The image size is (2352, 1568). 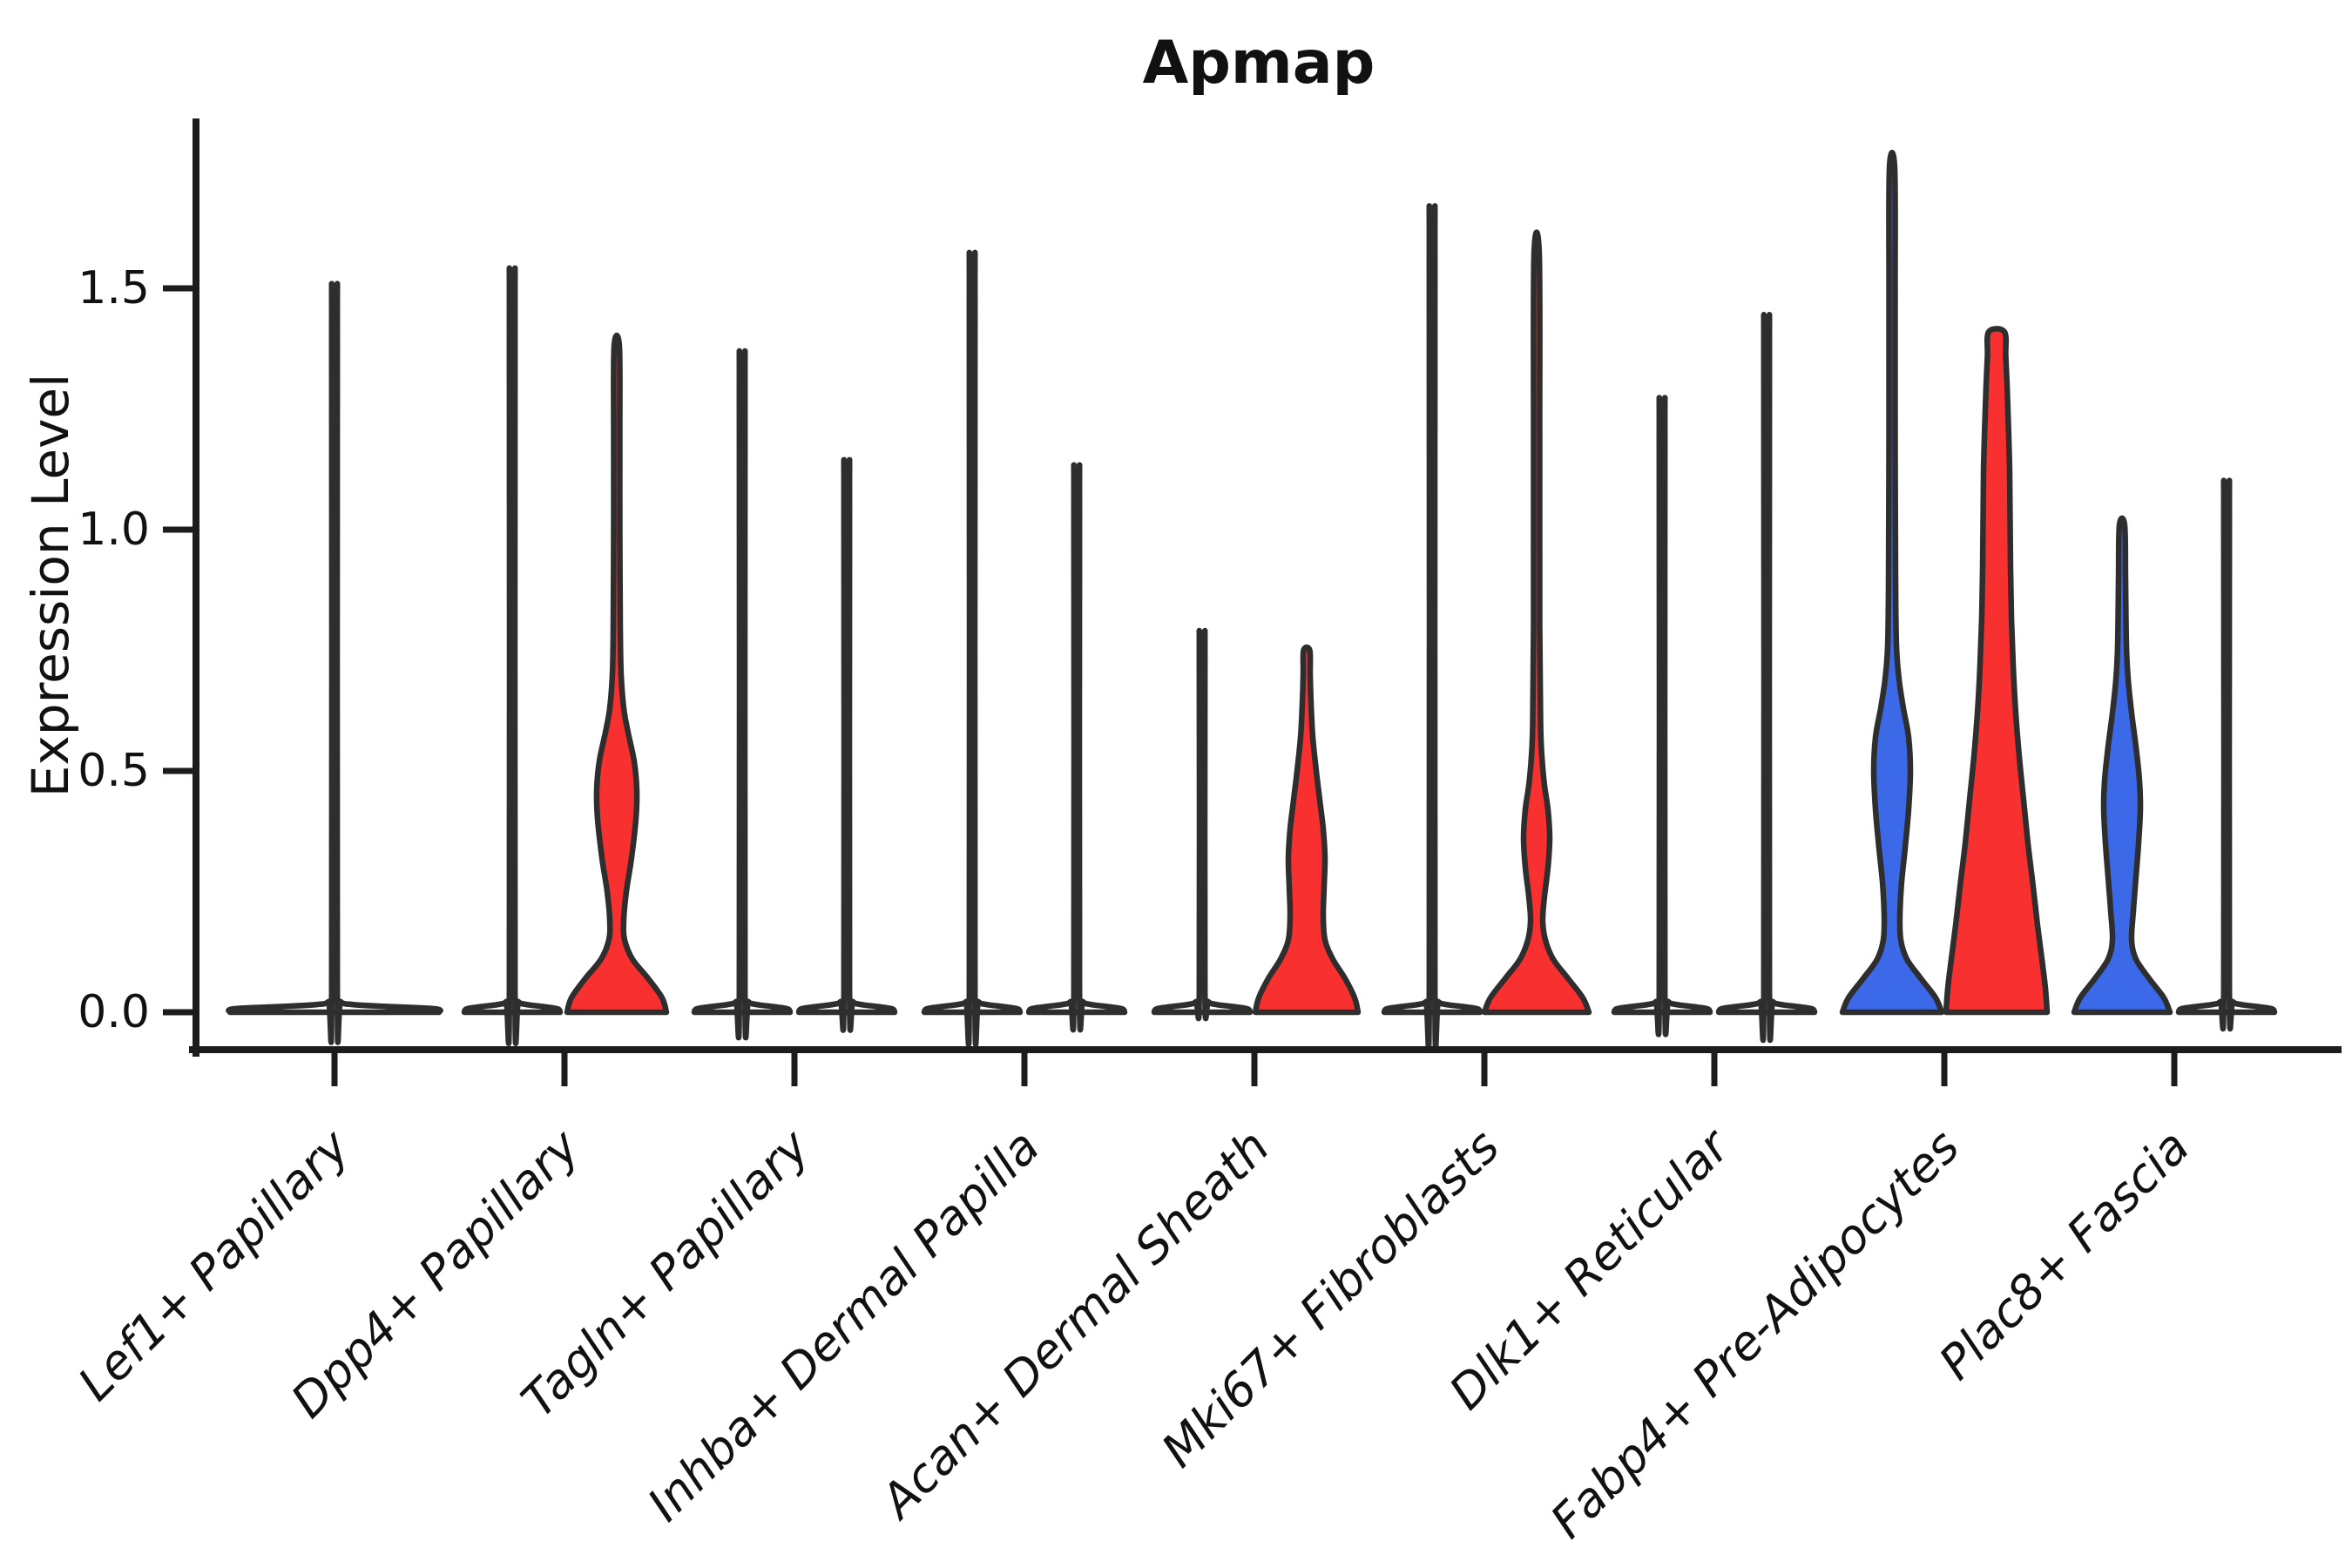 What do you see at coordinates (50, 585) in the screenshot?
I see `y-axis-label: Expression Level` at bounding box center [50, 585].